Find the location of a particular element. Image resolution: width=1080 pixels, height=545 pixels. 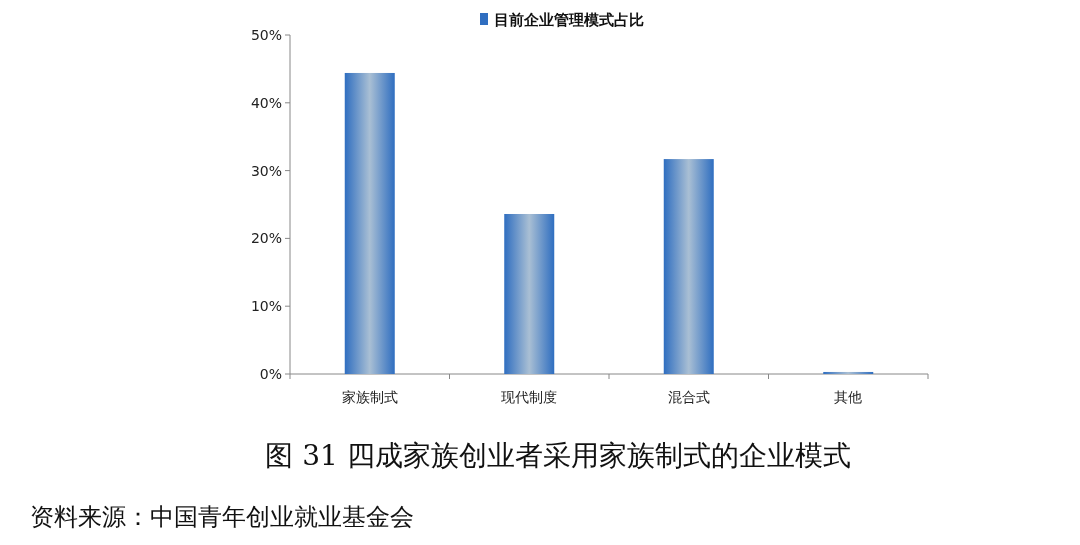

y-tick-label: 10% is located at coordinates (266, 306).